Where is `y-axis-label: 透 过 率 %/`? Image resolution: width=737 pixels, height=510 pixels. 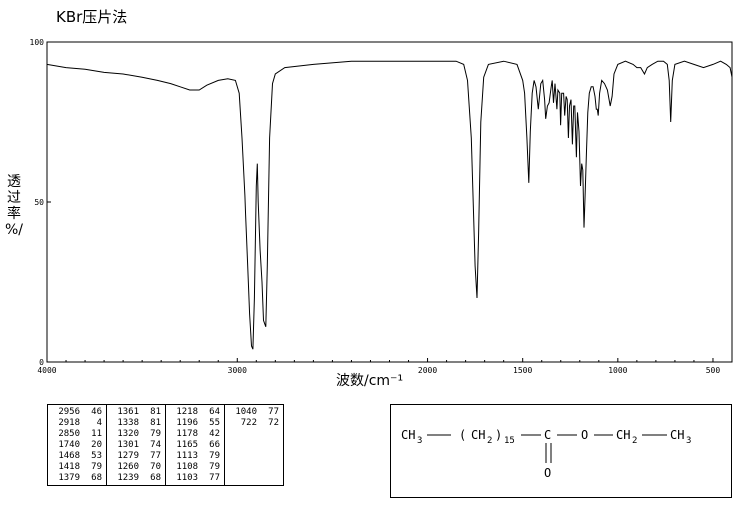 y-axis-label: 透 过 率 %/ is located at coordinates (14, 206).